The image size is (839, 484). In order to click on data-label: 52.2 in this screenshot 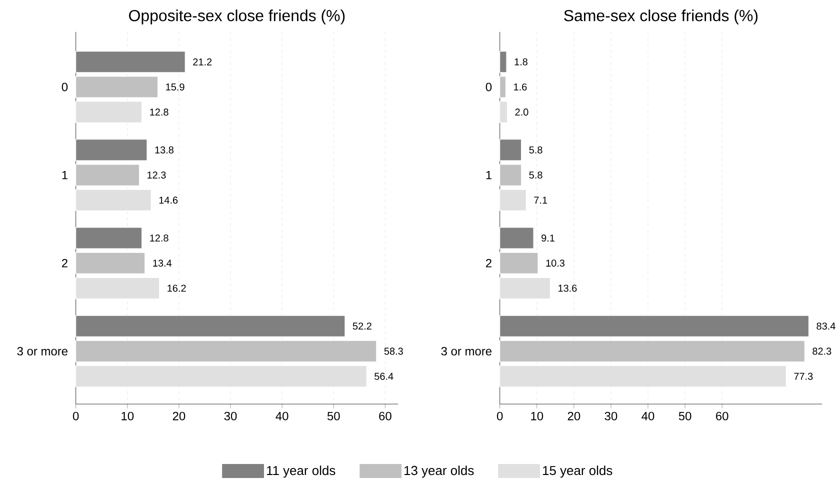, I will do `click(362, 326)`.